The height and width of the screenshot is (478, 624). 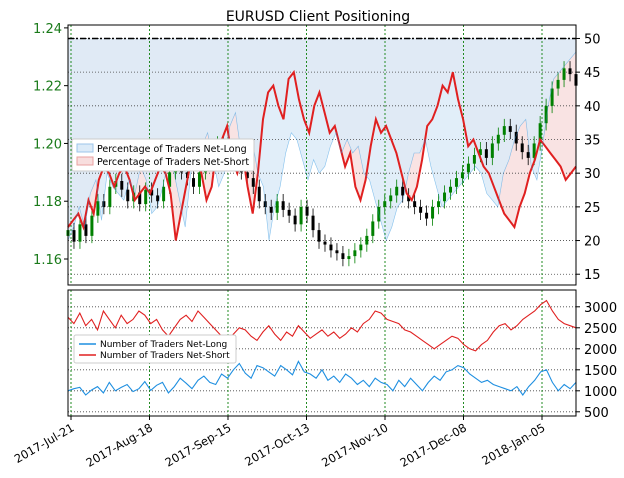 I want to click on legend-swatch-long, so click(x=85, y=148).